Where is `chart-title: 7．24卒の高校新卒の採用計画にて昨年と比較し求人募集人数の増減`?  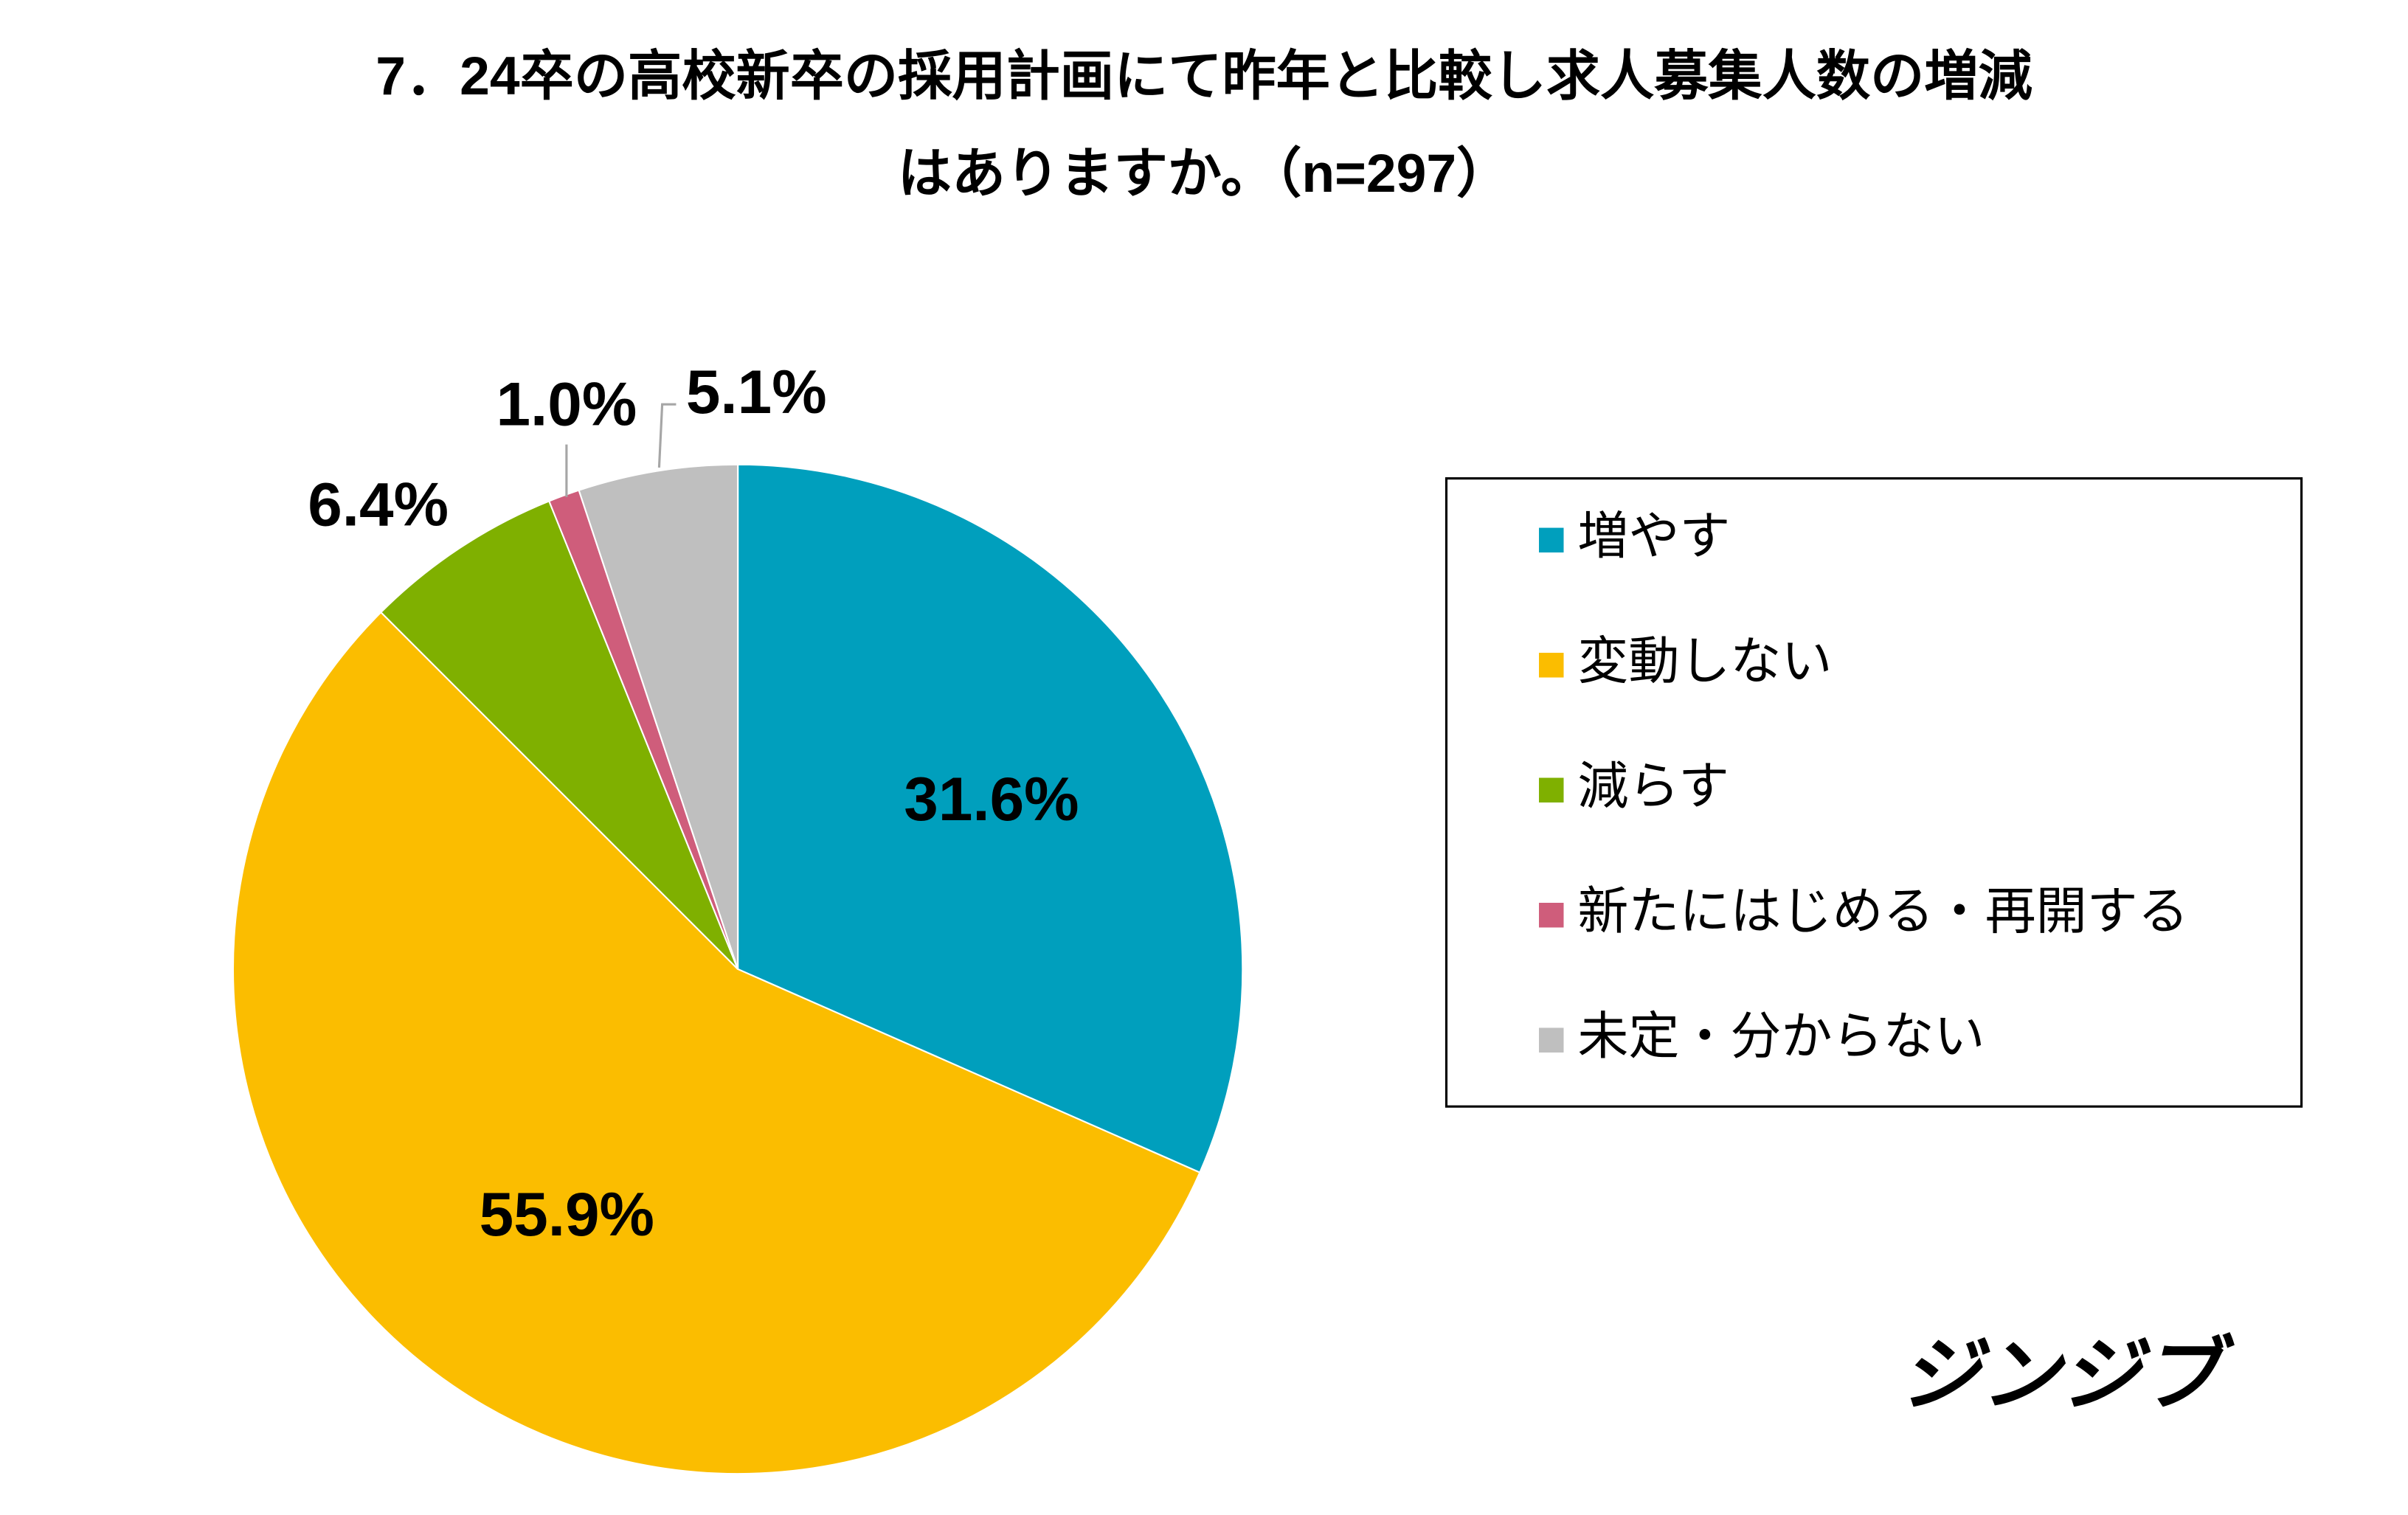
chart-title: 7．24卒の高校新卒の採用計画にて昨年と比較し求人募集人数の増減 is located at coordinates (1204, 76).